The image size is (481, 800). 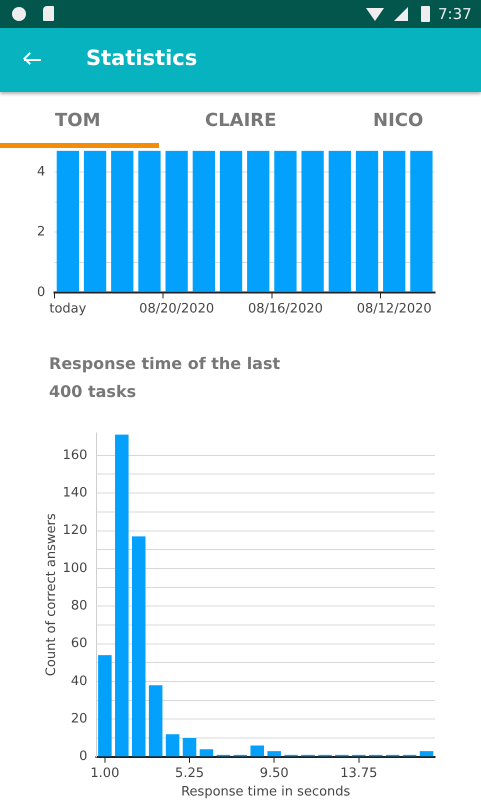 I want to click on y-tick-label: 100, so click(x=75, y=568).